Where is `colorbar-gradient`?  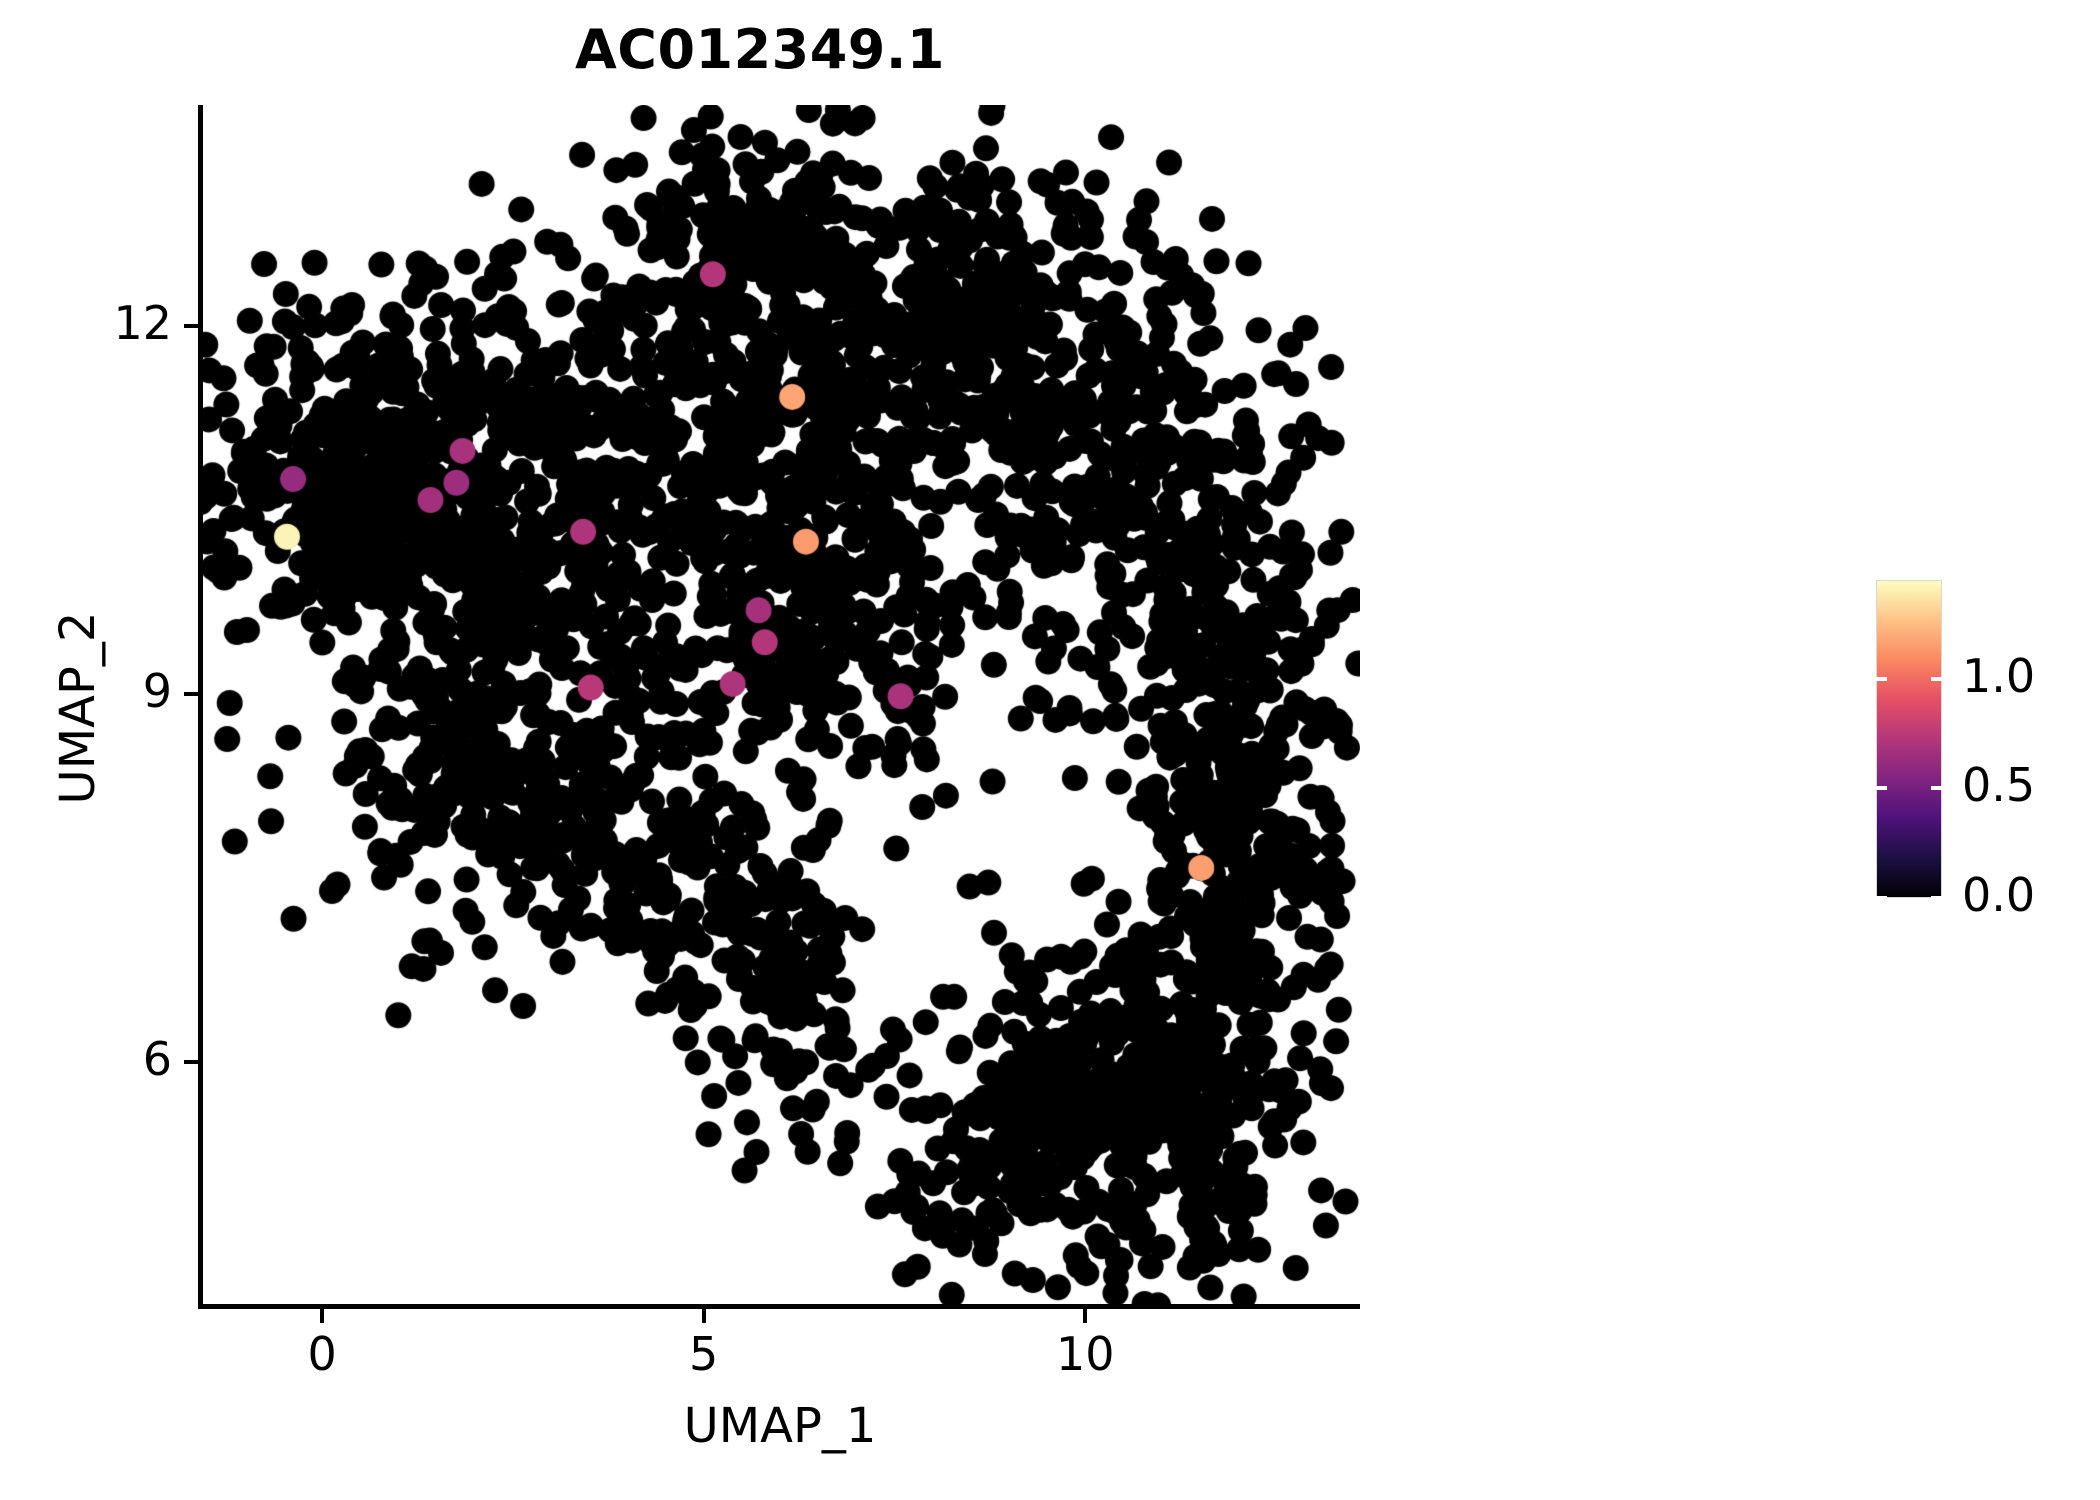 colorbar-gradient is located at coordinates (1909, 739).